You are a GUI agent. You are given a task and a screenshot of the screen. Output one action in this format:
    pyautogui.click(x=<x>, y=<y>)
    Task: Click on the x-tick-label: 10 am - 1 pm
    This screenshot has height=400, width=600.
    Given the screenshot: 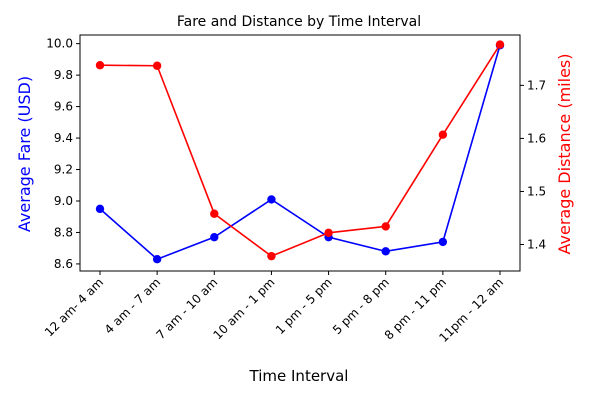 What is the action you would take?
    pyautogui.click(x=243, y=308)
    